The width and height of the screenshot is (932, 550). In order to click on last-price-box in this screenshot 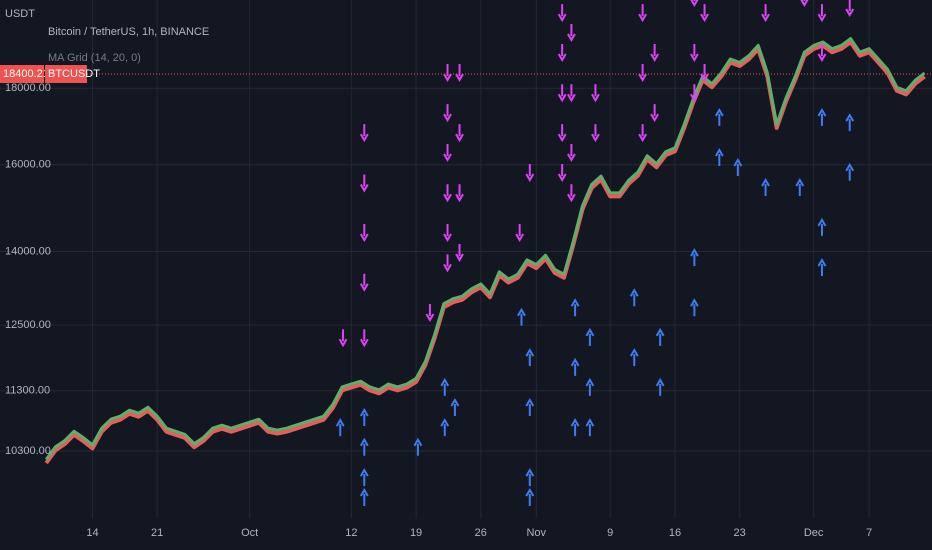, I will do `click(22, 73)`.